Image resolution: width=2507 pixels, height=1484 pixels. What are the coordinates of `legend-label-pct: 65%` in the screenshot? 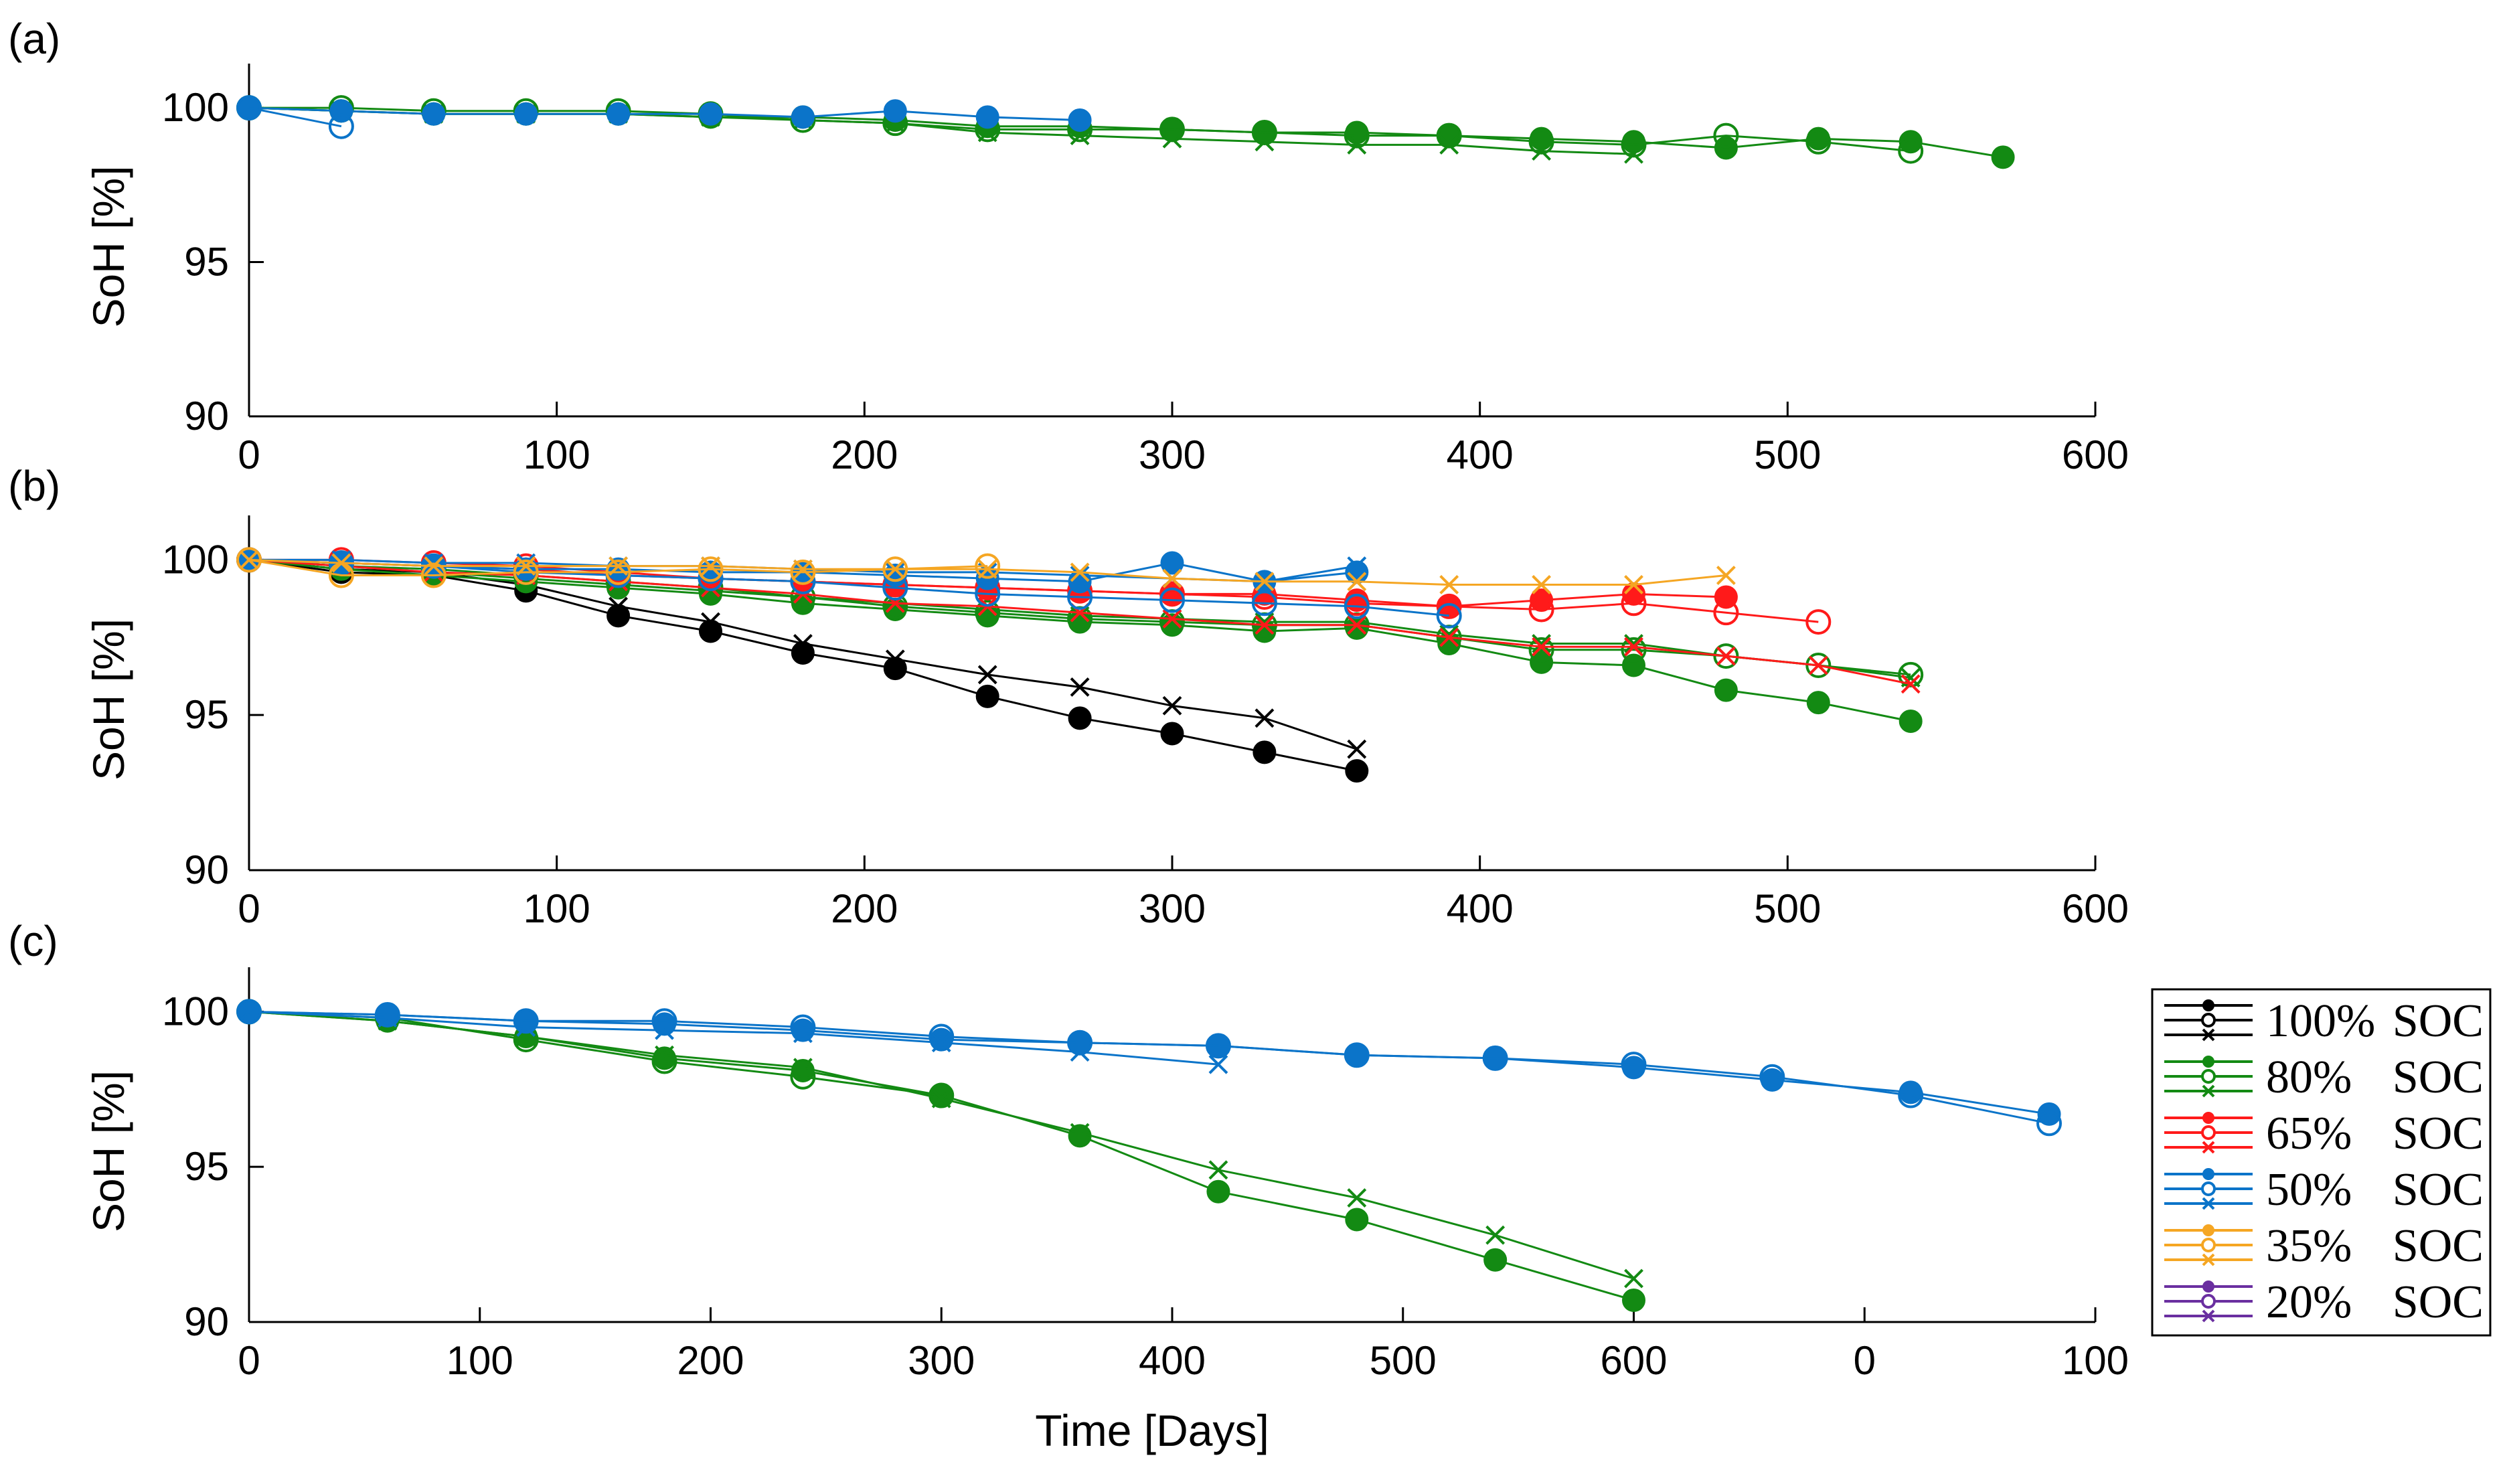 It's located at (2309, 1134).